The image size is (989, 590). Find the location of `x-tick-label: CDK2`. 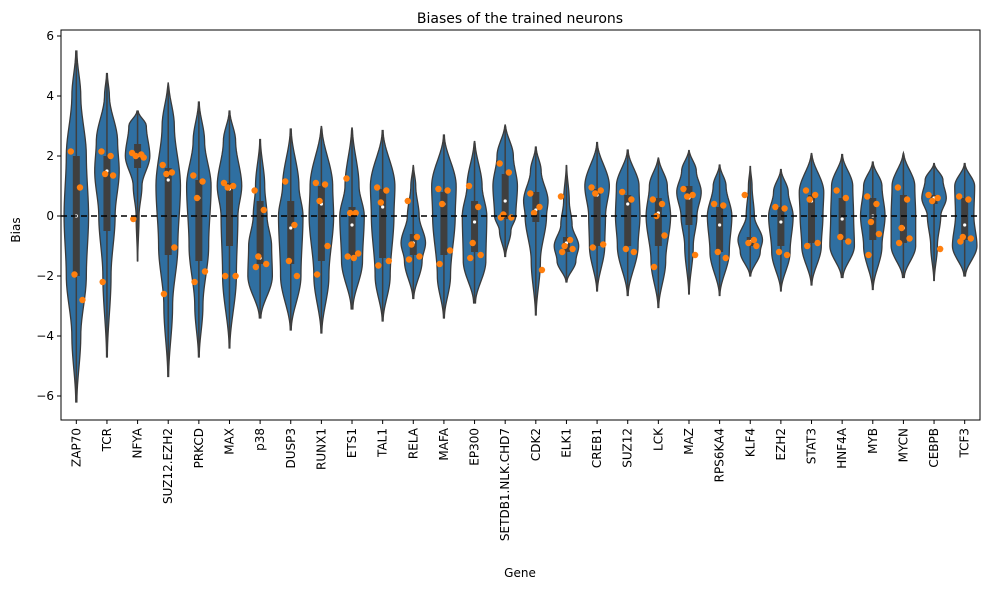

x-tick-label: CDK2 is located at coordinates (536, 444).